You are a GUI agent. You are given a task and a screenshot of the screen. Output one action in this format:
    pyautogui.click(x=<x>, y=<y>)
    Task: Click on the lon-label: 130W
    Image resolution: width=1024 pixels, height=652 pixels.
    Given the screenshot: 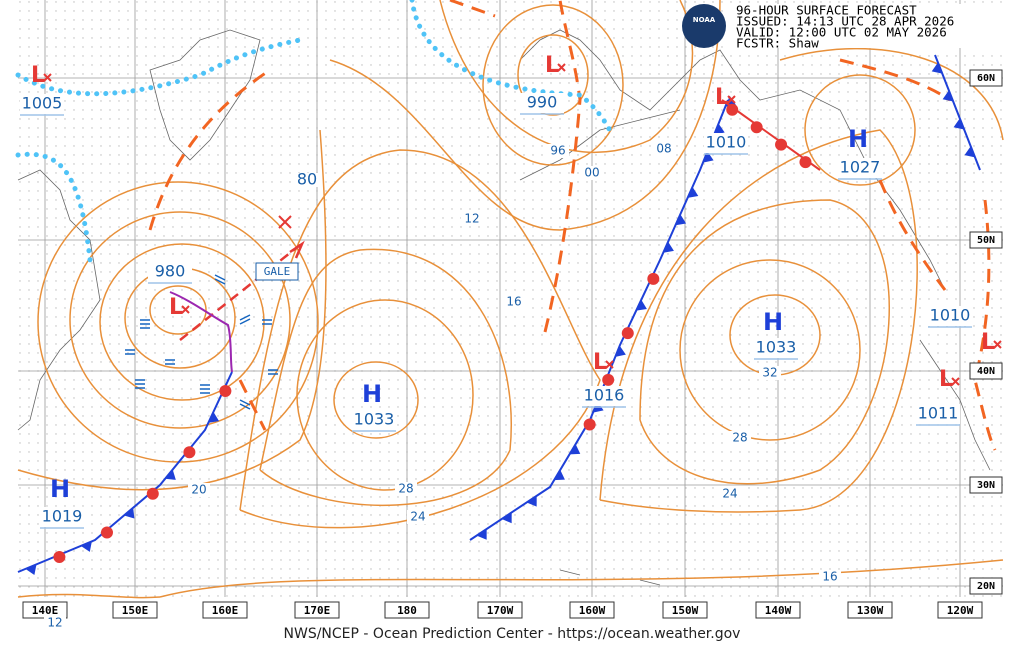 What is the action you would take?
    pyautogui.click(x=870, y=610)
    